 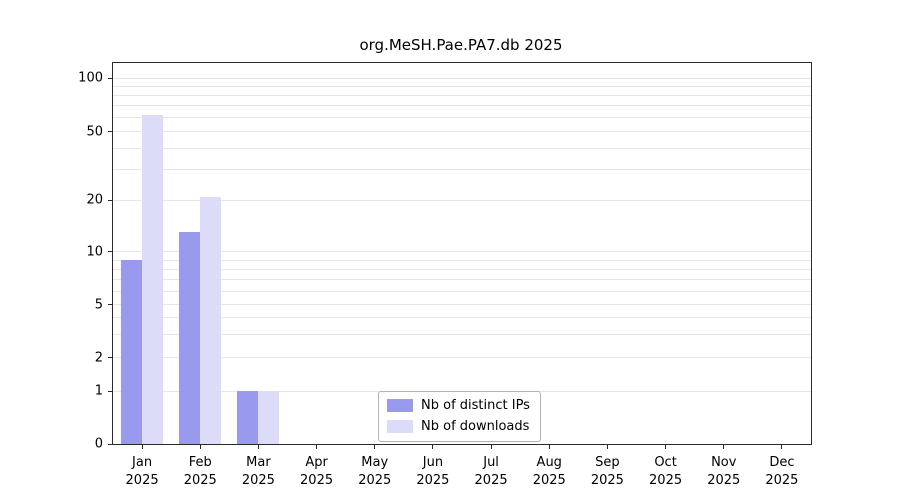 I want to click on y-tick-label: 20, so click(x=94, y=200).